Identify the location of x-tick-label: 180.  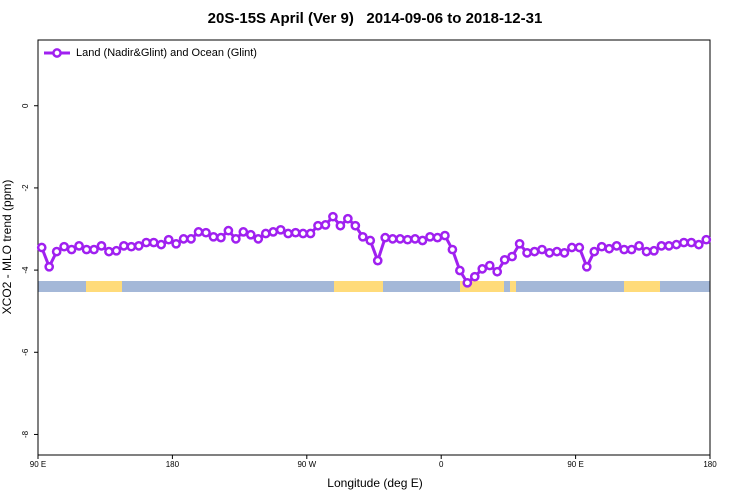
(173, 464).